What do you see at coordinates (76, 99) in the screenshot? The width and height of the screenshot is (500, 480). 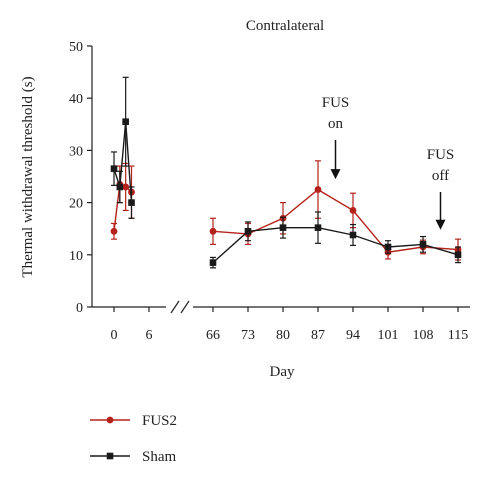 I see `y-tick-label: 40` at bounding box center [76, 99].